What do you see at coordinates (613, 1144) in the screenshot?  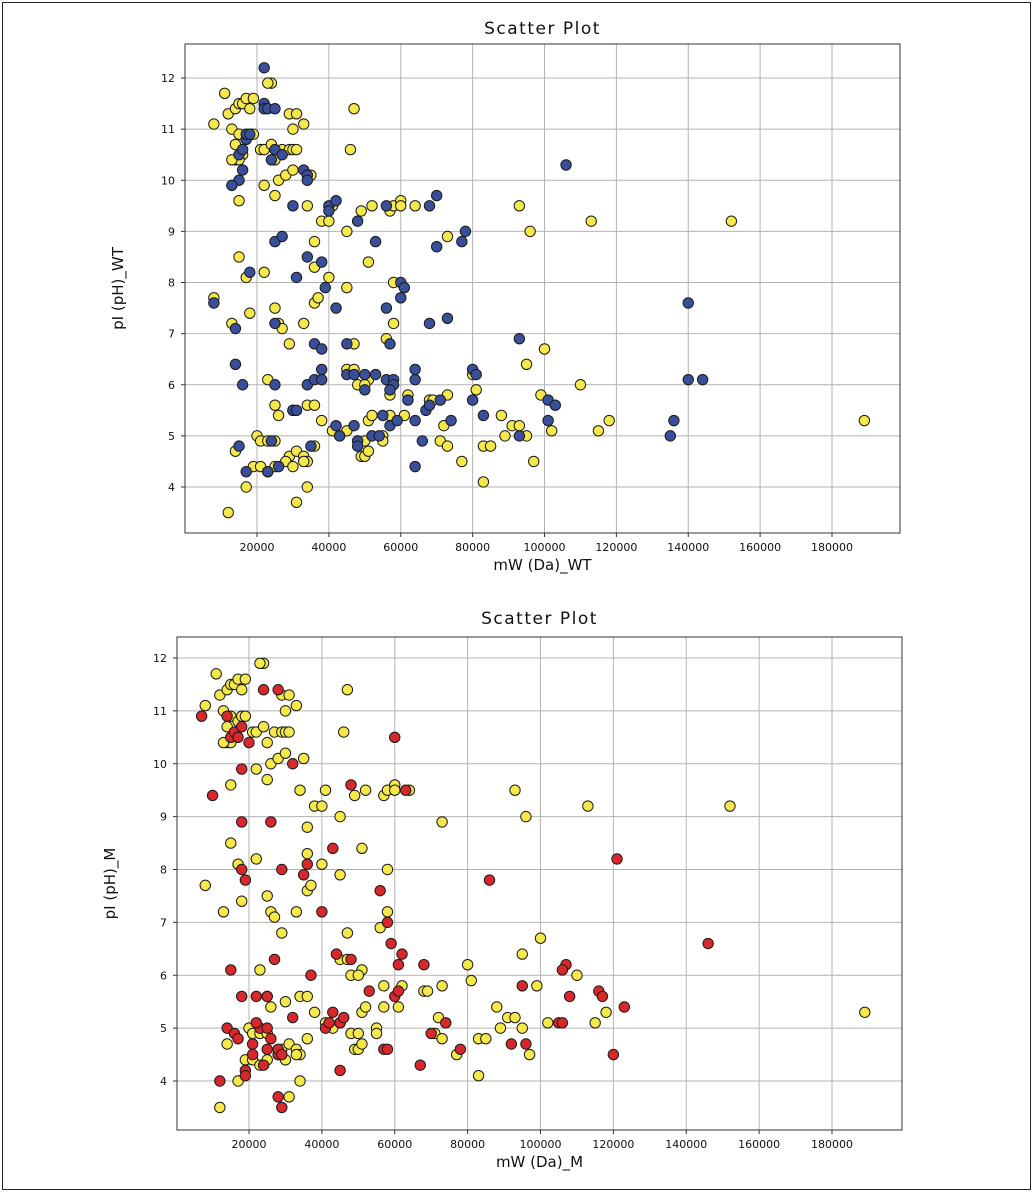 I see `x-tick-label-1-5: 120000` at bounding box center [613, 1144].